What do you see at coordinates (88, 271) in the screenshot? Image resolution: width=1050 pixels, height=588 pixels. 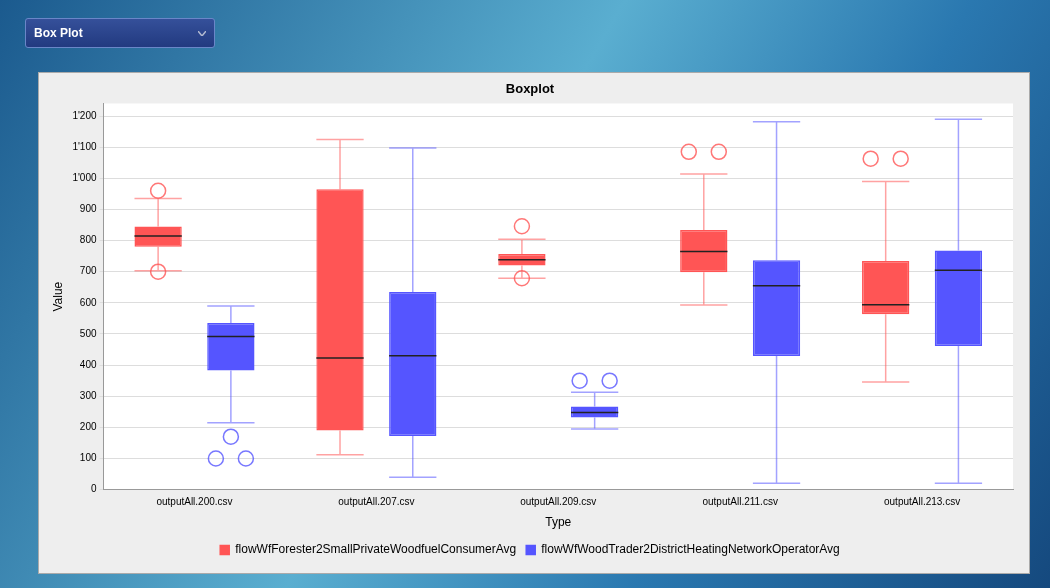 I see `y-tick-label: 700` at bounding box center [88, 271].